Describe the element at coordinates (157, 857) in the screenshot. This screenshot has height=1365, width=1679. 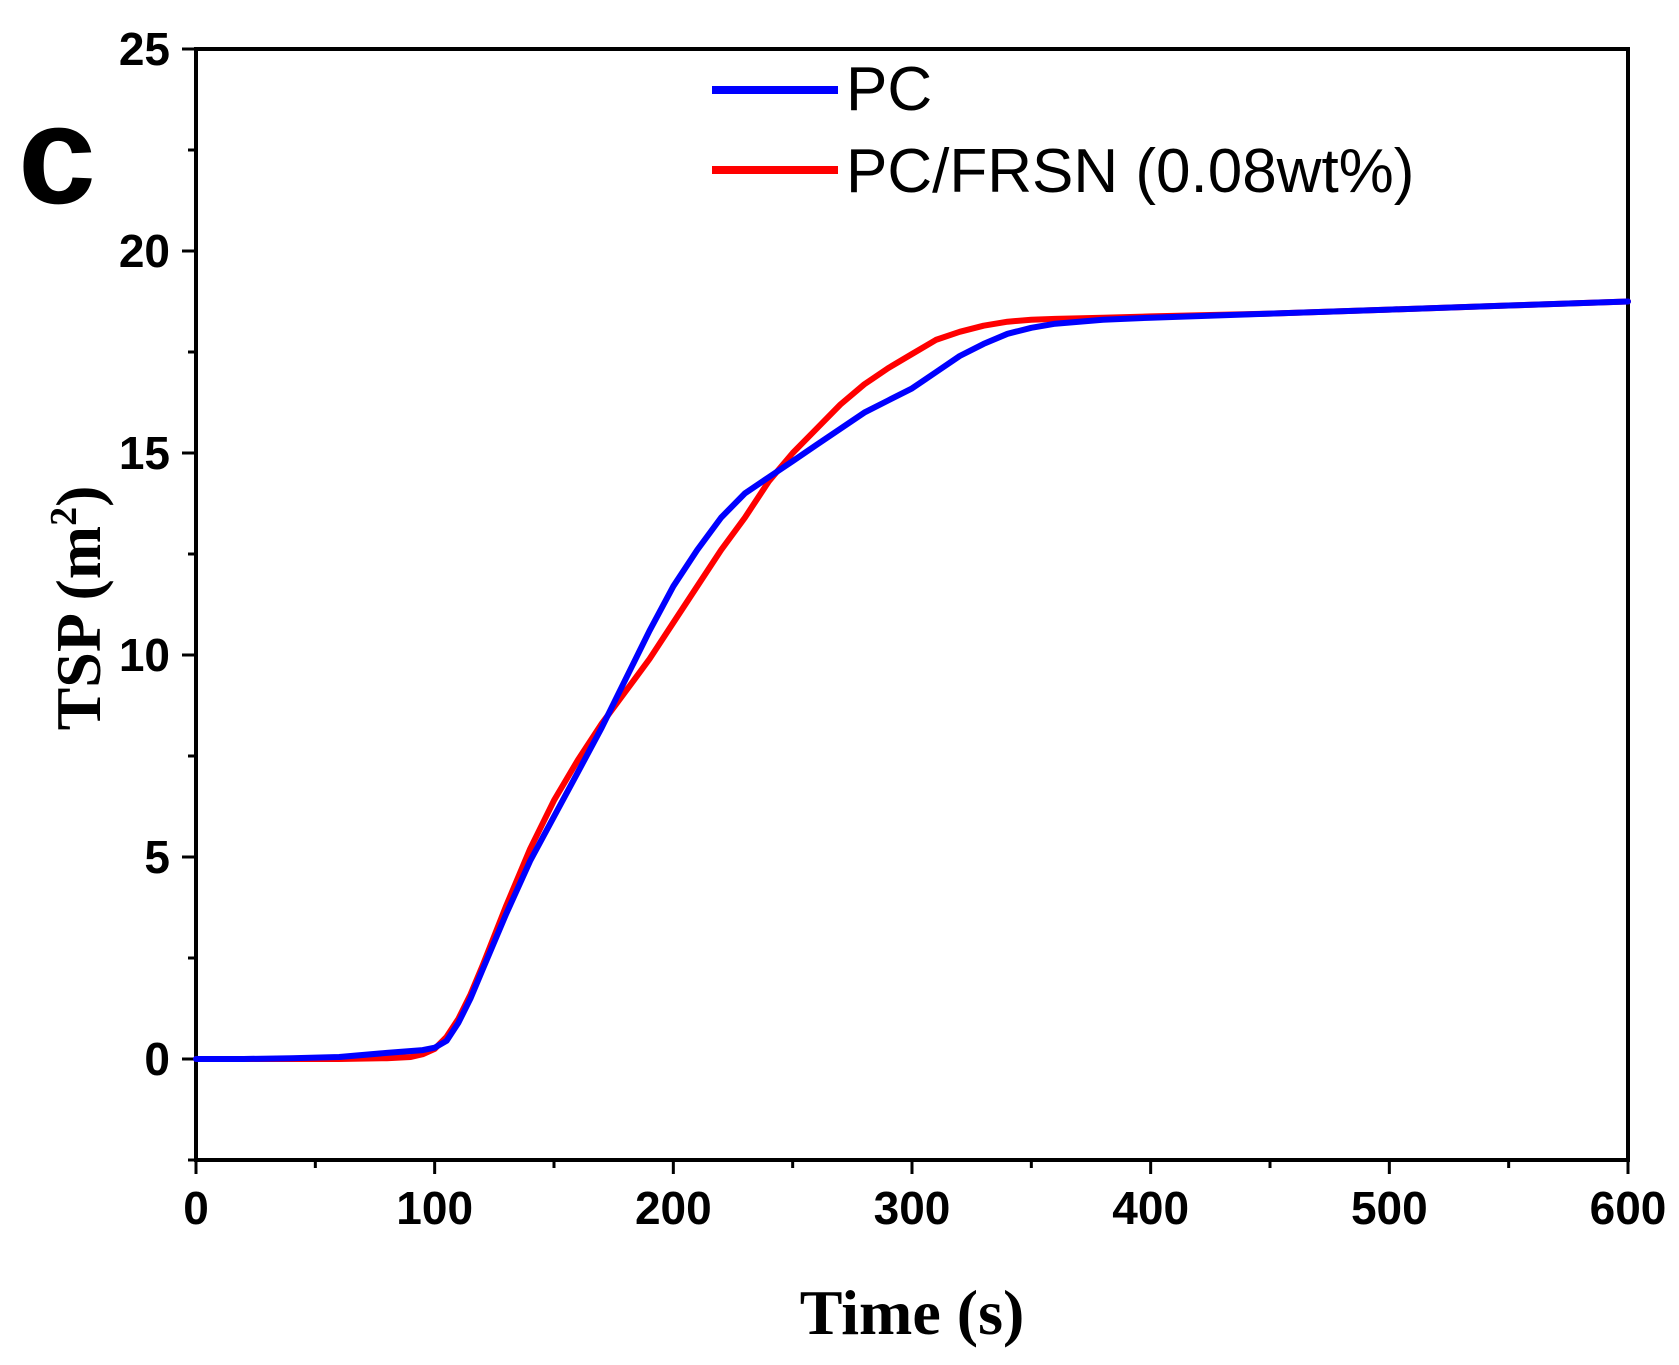
I see `y-tick-label: 5` at that location.